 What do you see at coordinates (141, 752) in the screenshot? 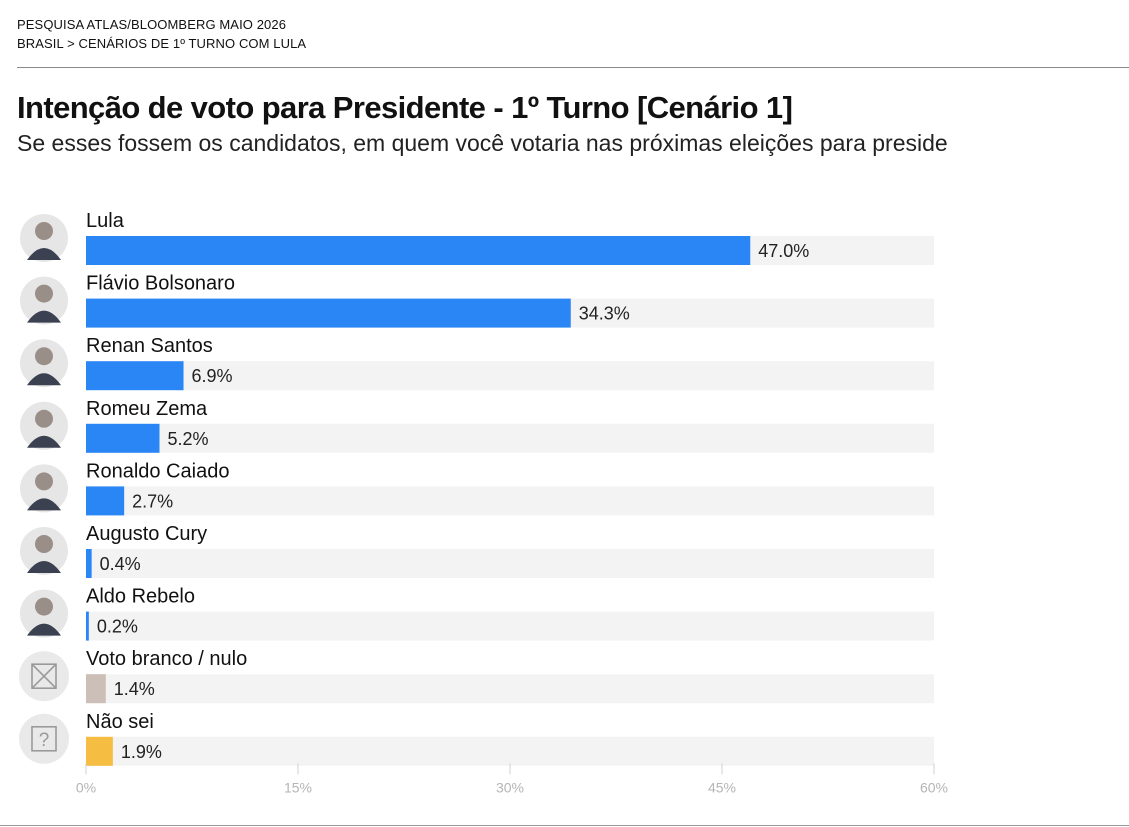
I see `value-label: 1.9%` at bounding box center [141, 752].